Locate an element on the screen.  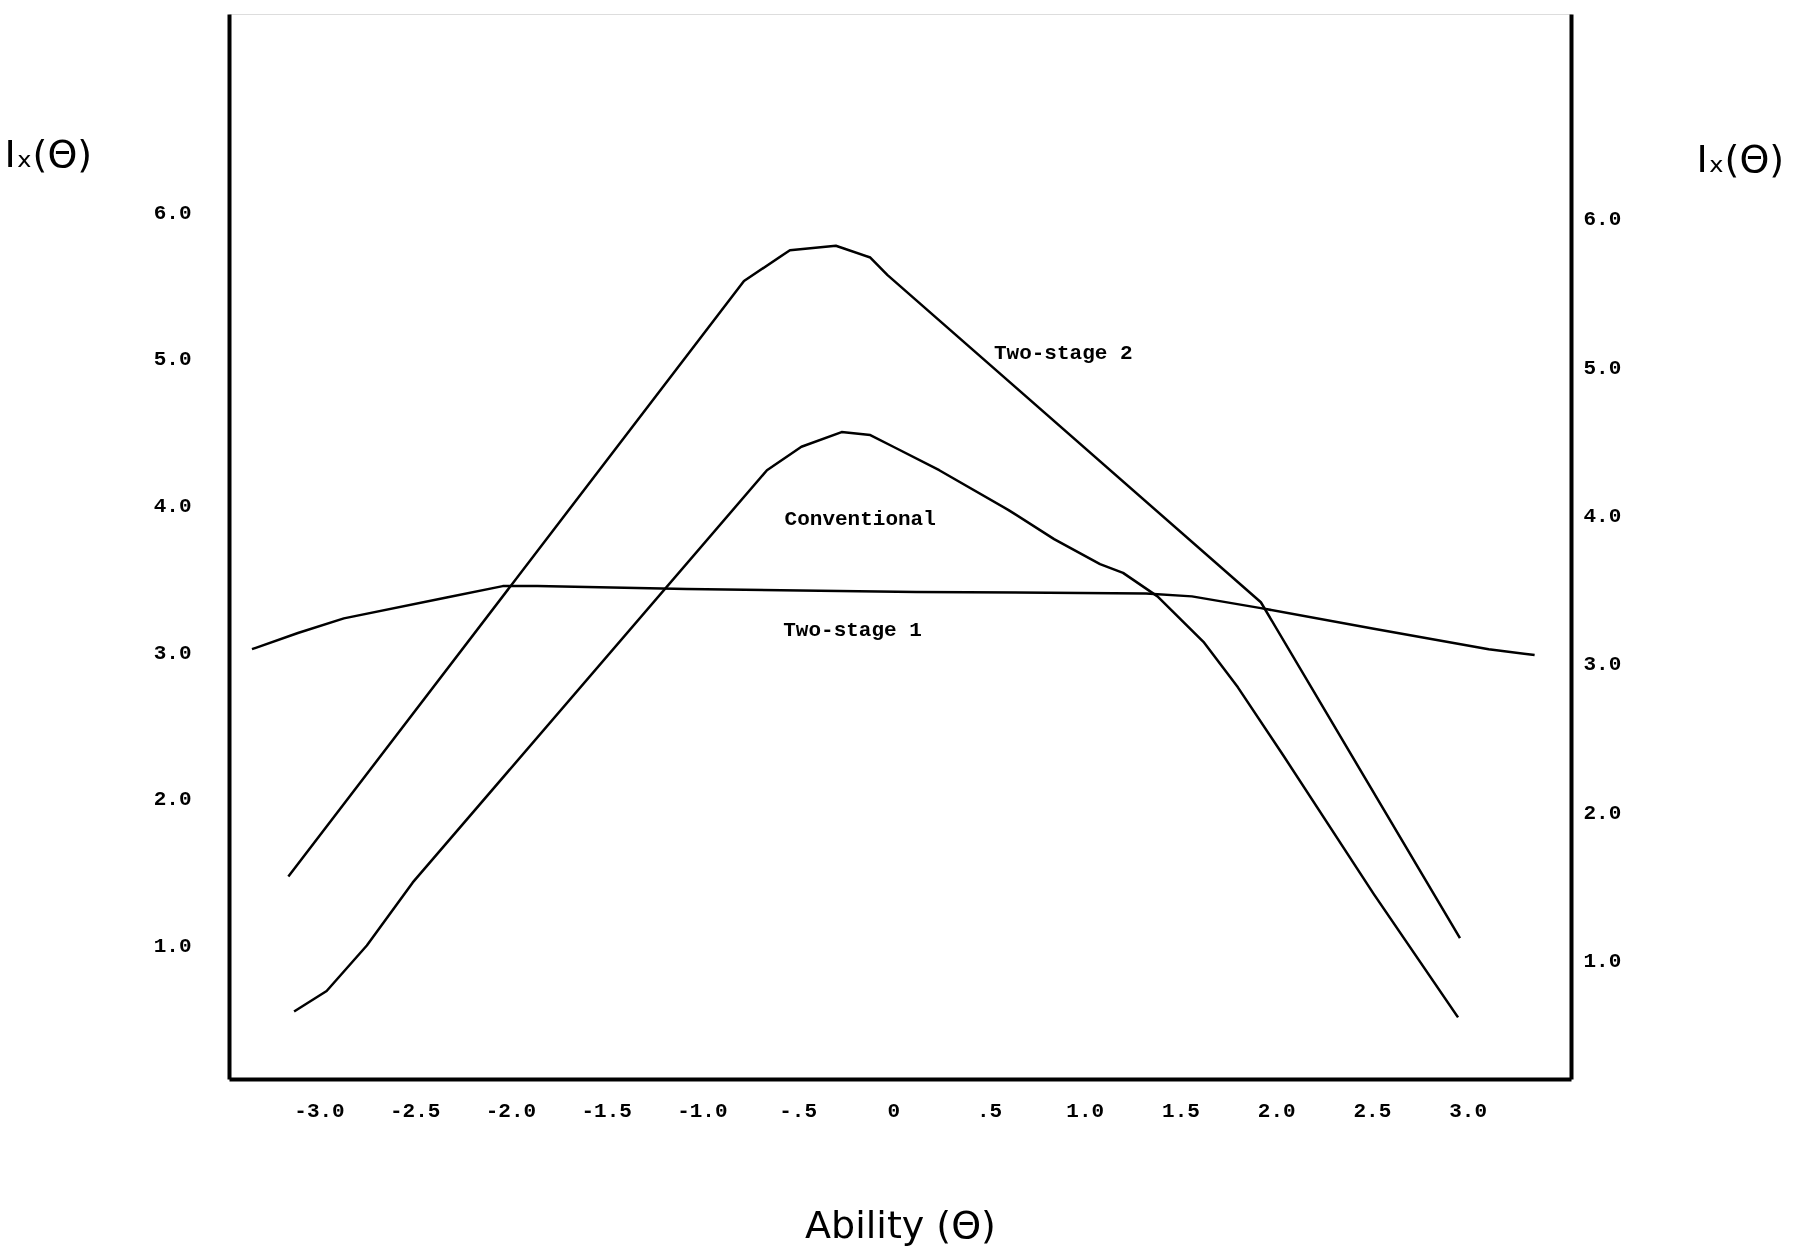
annotation: Two-stage 1 is located at coordinates (852, 630).